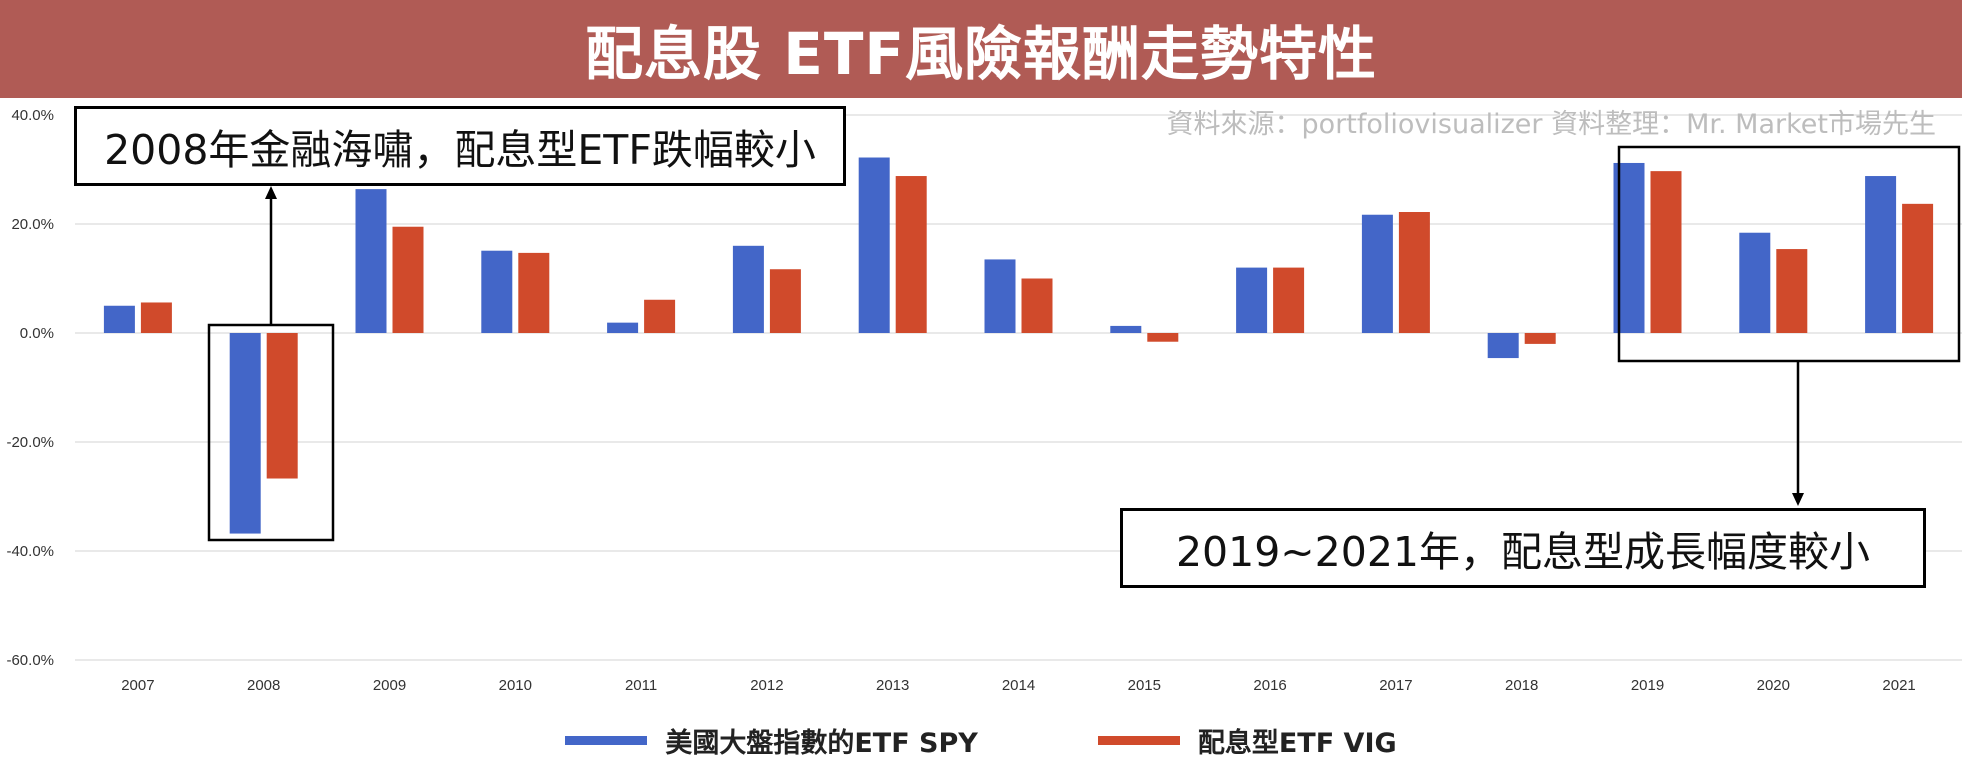 This screenshot has height=768, width=1962. I want to click on arrow-2008-head, so click(271, 192).